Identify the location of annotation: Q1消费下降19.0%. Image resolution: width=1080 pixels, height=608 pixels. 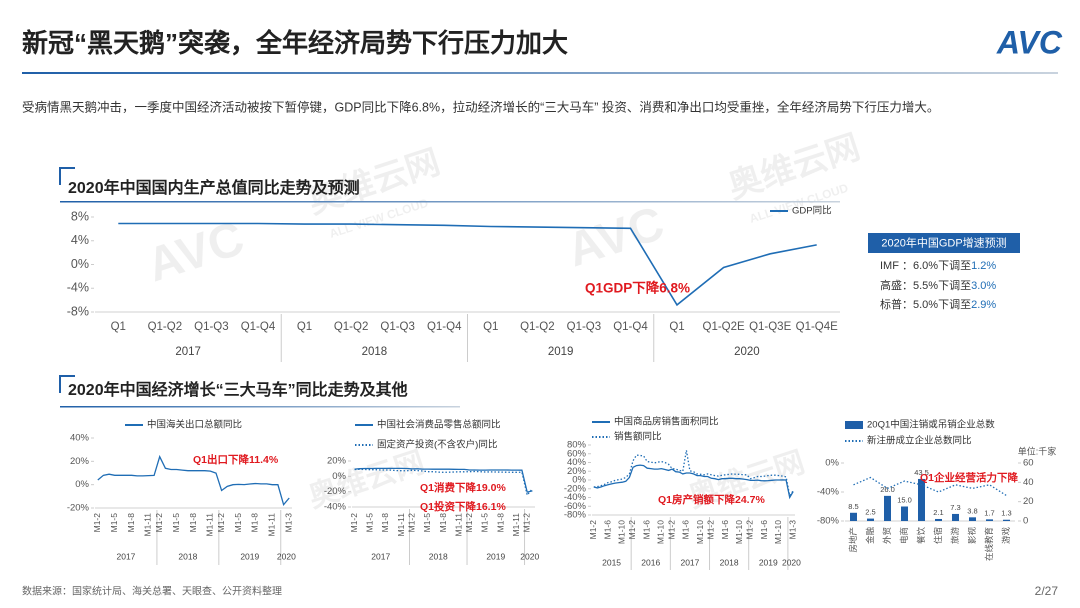
(463, 487).